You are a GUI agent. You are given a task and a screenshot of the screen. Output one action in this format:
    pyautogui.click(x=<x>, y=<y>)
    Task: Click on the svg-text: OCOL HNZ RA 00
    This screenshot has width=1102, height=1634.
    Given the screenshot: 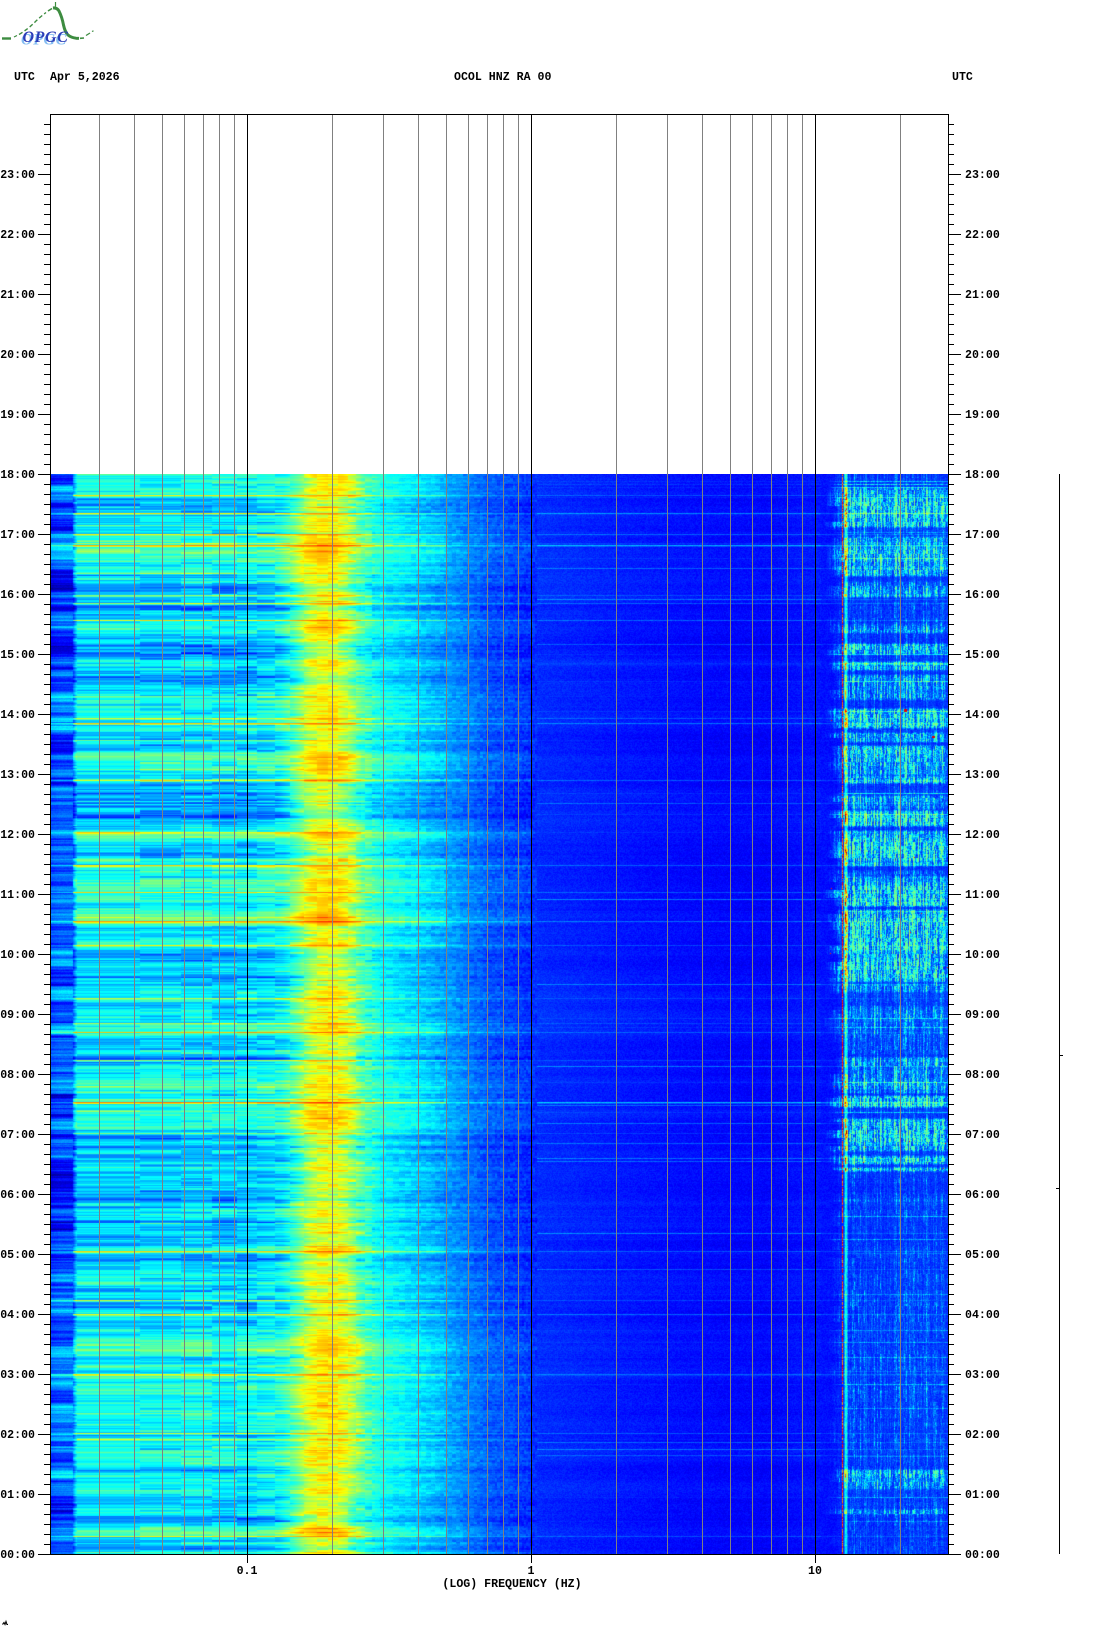 What is the action you would take?
    pyautogui.click(x=502, y=77)
    